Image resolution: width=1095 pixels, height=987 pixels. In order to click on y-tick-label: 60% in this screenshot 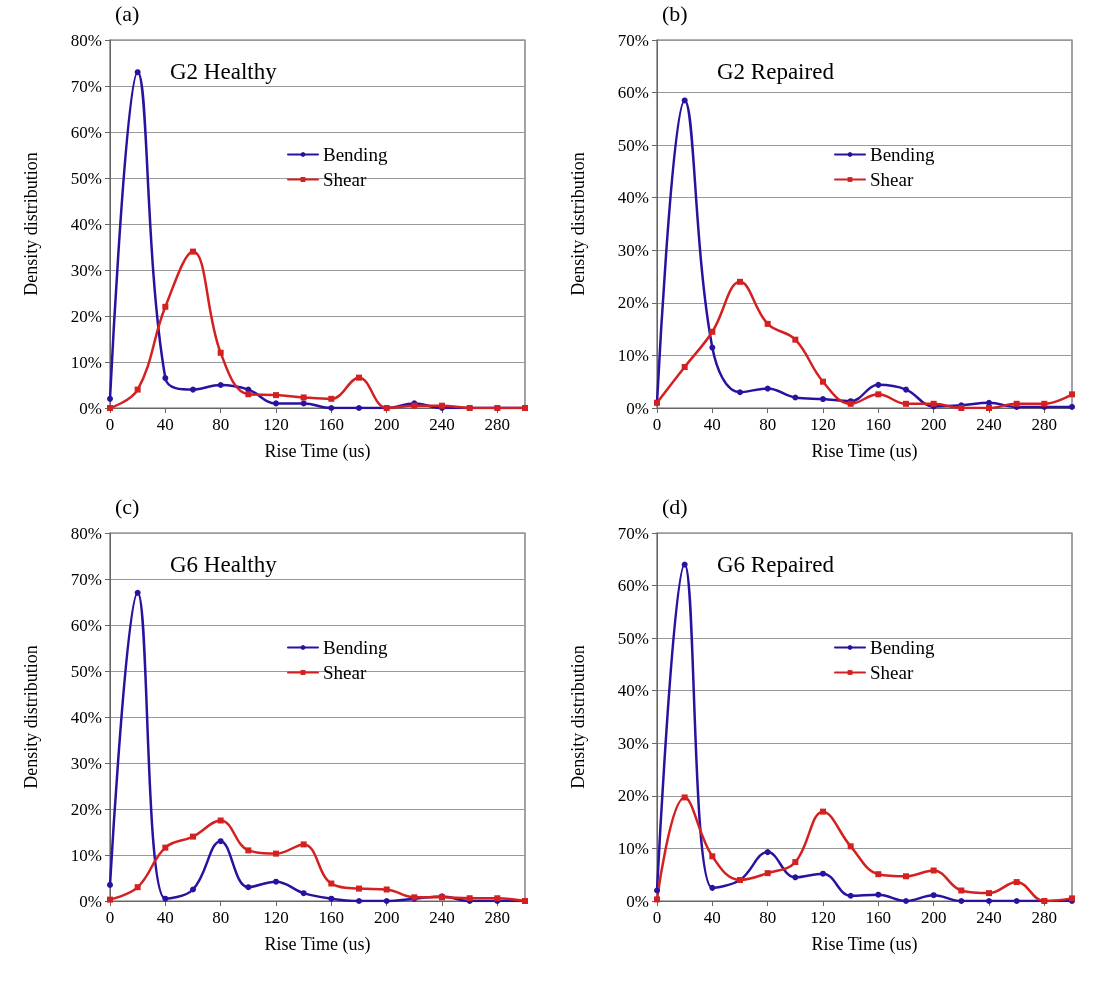, I will do `click(633, 93)`.